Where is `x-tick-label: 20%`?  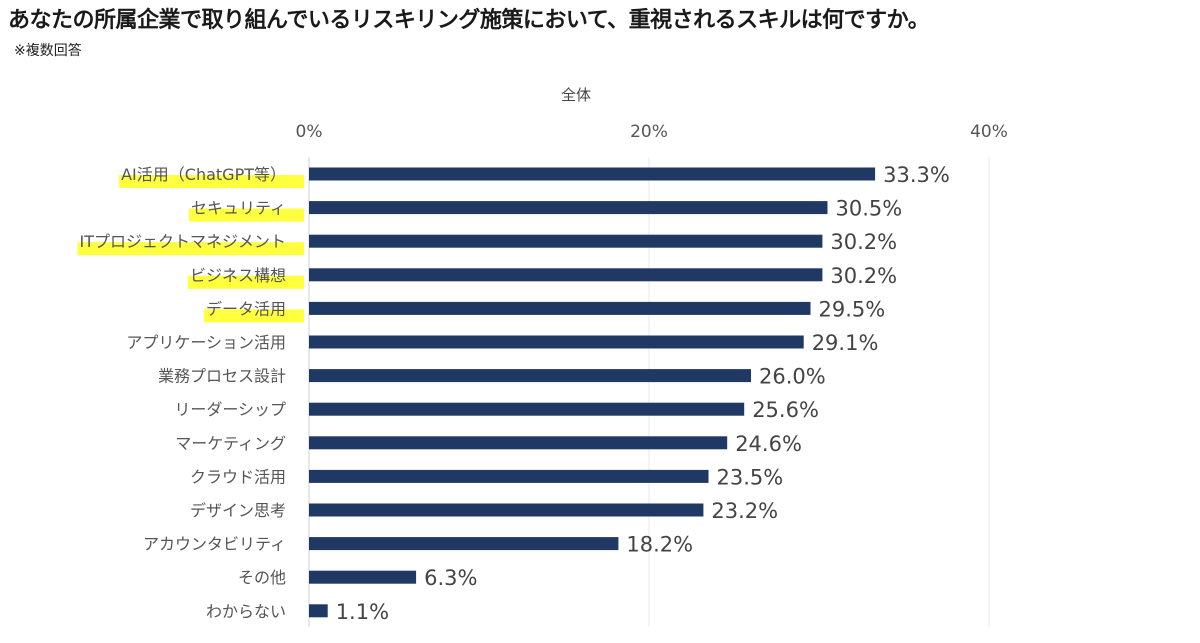 x-tick-label: 20% is located at coordinates (649, 132).